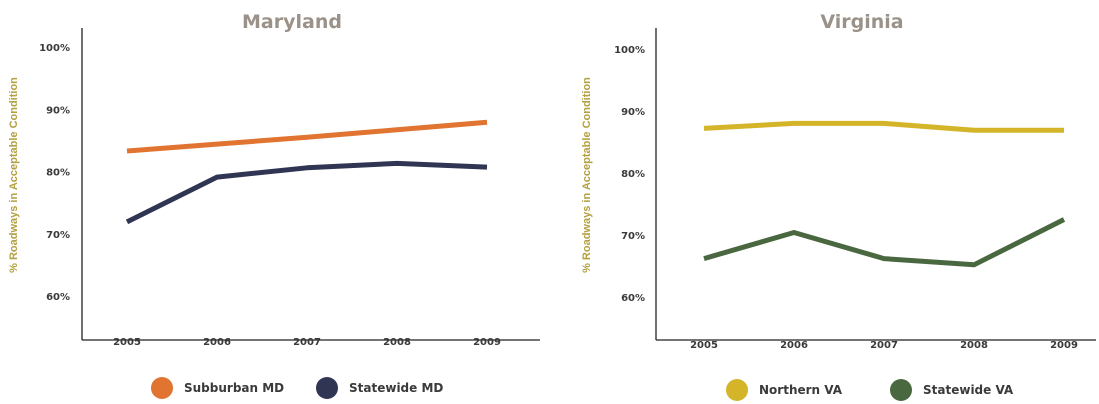  What do you see at coordinates (883, 126) in the screenshot?
I see `virginia-series-line-northern-va` at bounding box center [883, 126].